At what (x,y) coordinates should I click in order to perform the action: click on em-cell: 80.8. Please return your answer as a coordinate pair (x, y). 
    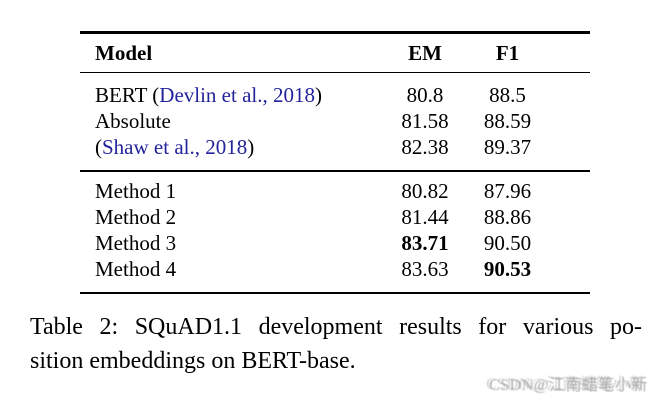
    Looking at the image, I should click on (425, 95).